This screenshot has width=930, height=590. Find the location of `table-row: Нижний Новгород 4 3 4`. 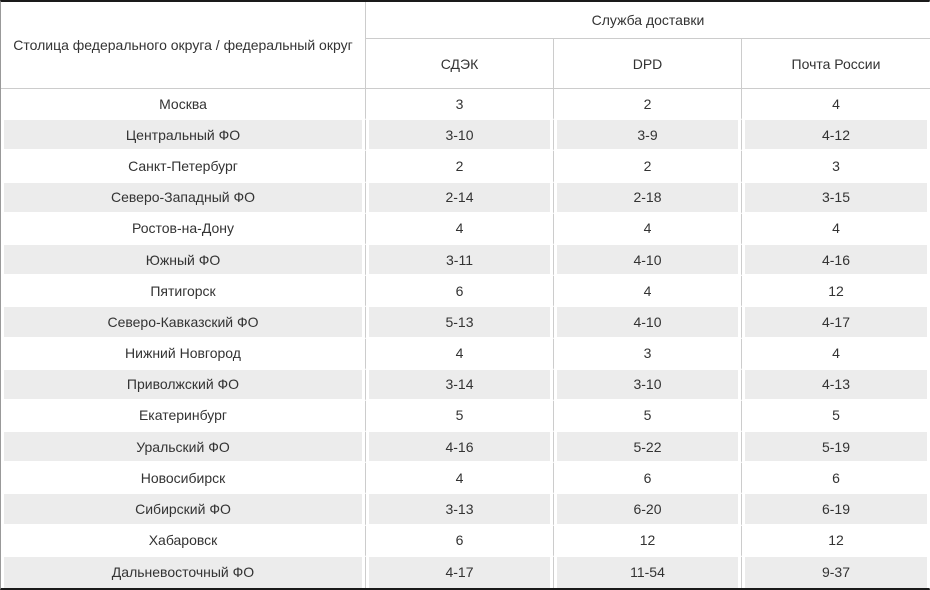

table-row: Нижний Новгород 4 3 4 is located at coordinates (465, 354).